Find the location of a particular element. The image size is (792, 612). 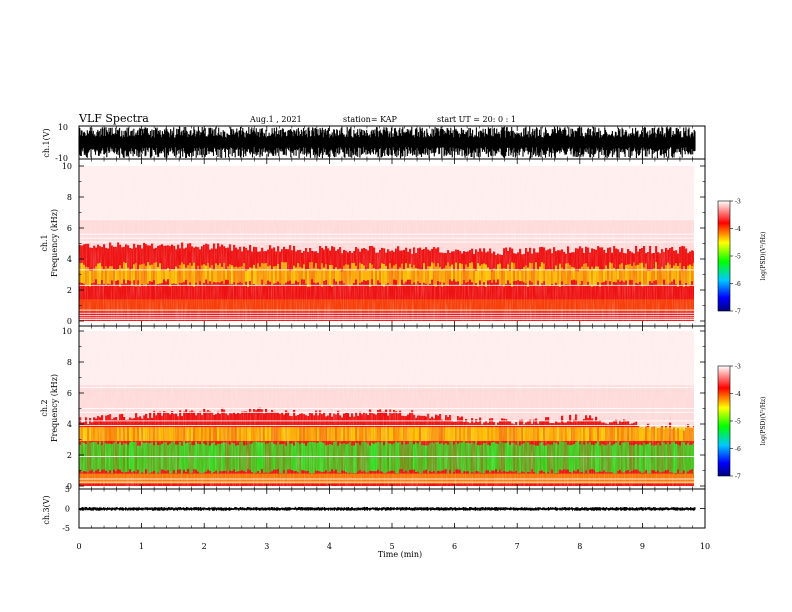

spectrogram-lower-column is located at coordinates (696, 479).